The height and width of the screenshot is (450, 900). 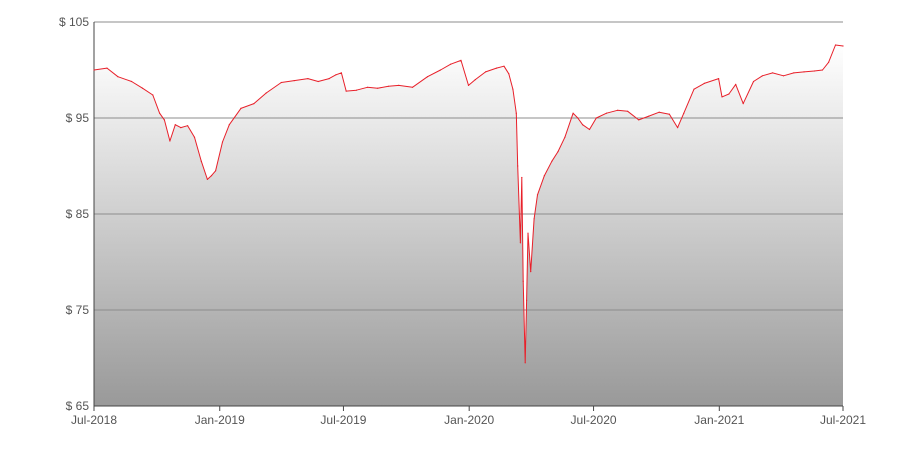 What do you see at coordinates (78, 406) in the screenshot?
I see `y-tick-label: $ 65` at bounding box center [78, 406].